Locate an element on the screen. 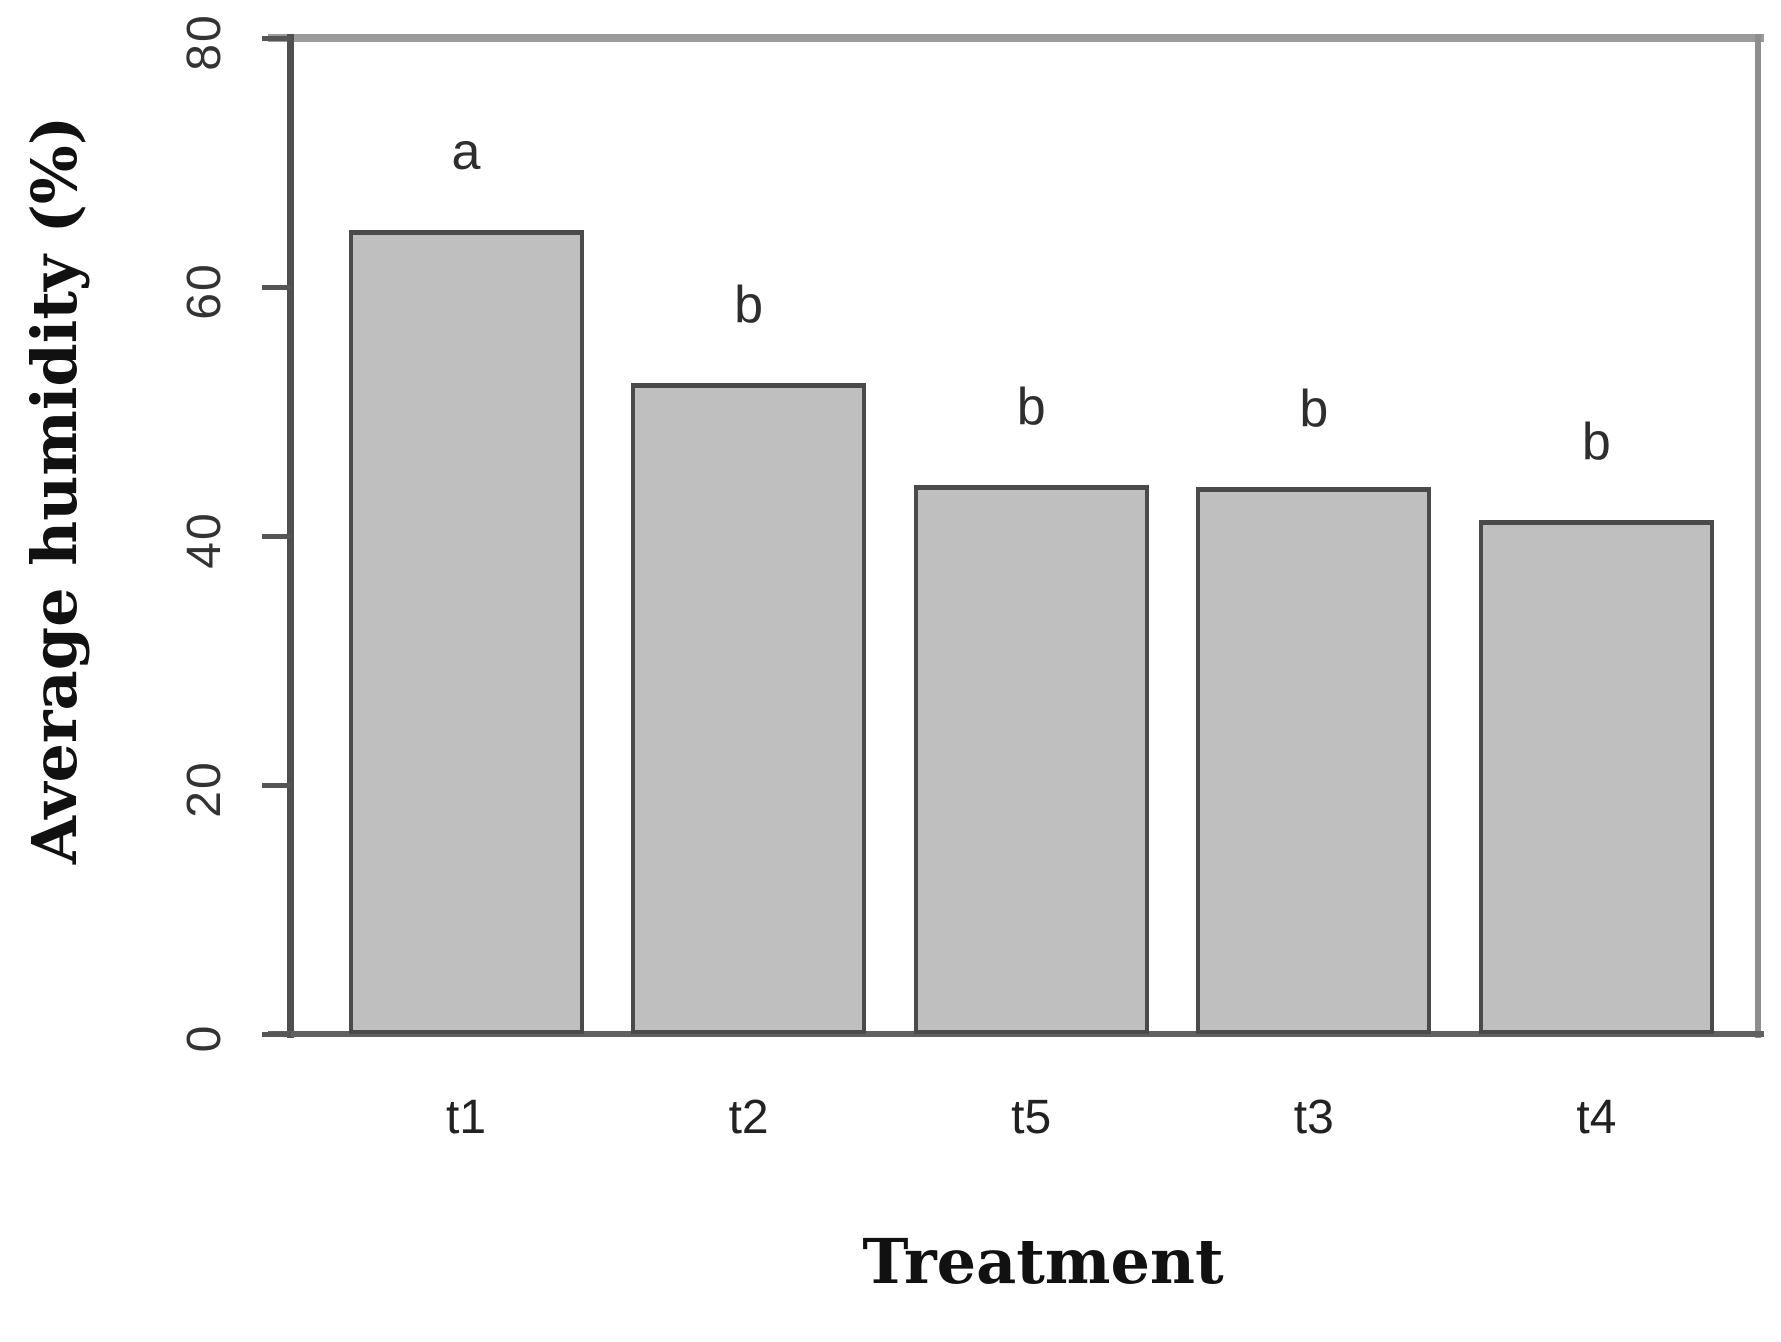 This screenshot has width=1781, height=1342. x-tick-label-t3: t3 is located at coordinates (1313, 1117).